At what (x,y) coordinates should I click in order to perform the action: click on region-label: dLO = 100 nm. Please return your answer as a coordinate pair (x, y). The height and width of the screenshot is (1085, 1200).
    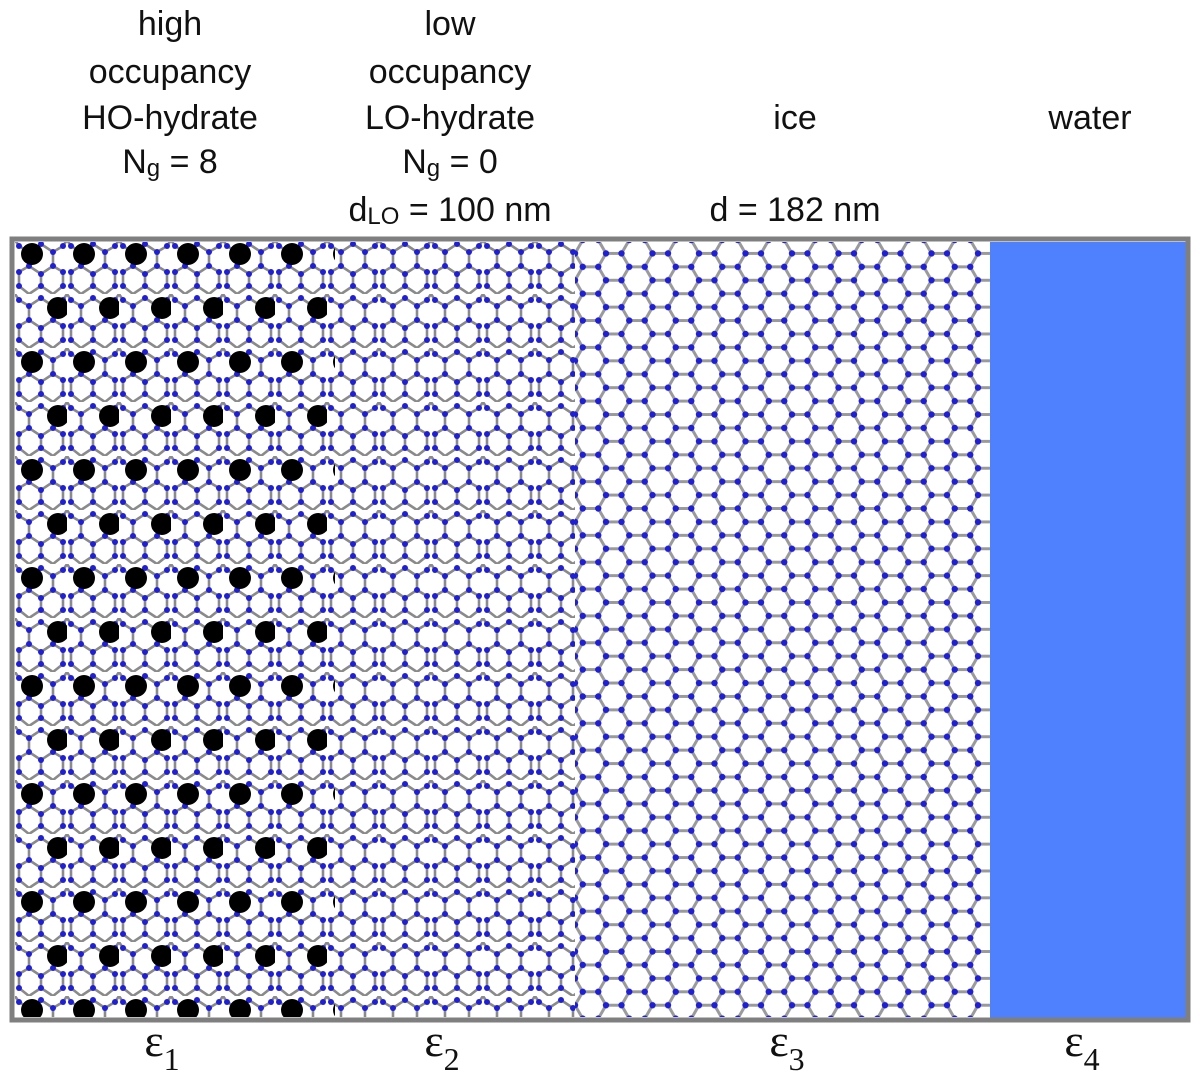
    Looking at the image, I should click on (449, 210).